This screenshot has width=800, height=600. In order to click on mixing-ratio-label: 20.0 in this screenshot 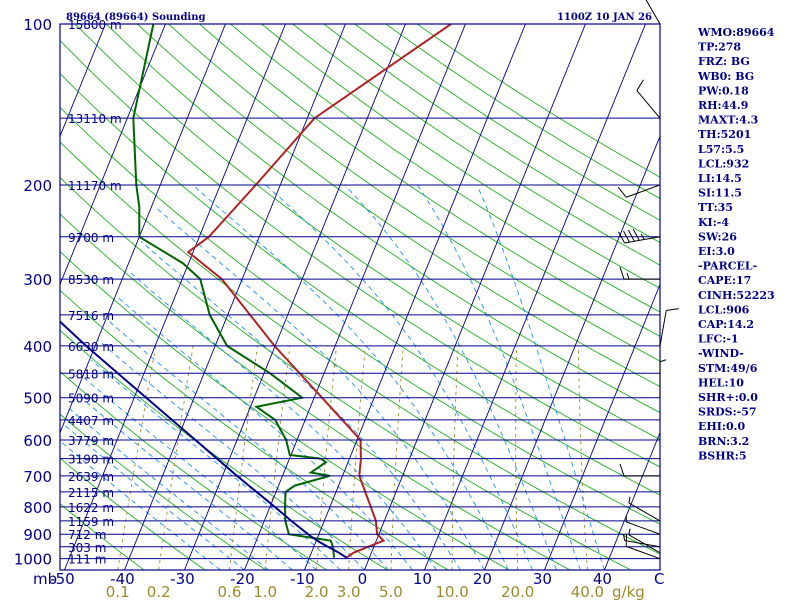, I will do `click(517, 591)`.